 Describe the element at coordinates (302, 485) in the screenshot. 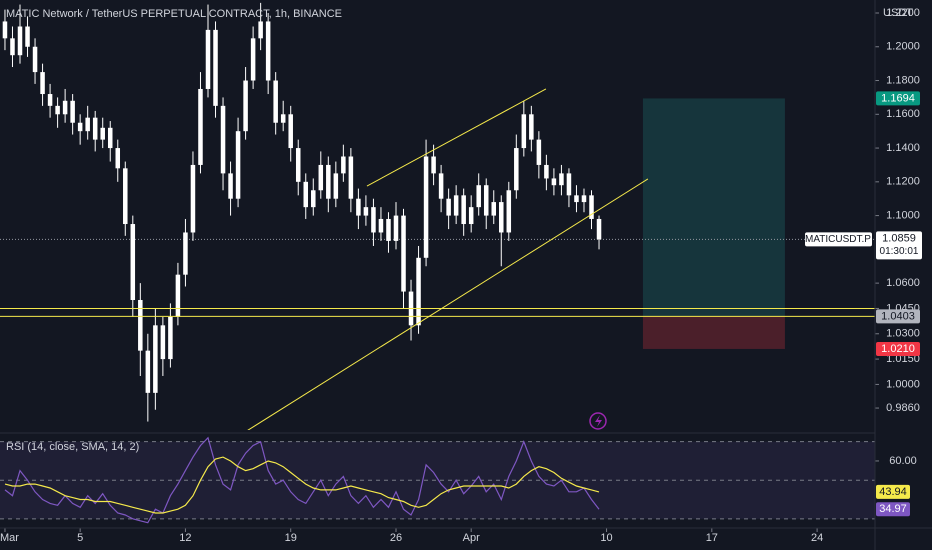

I see `rsi-line` at that location.